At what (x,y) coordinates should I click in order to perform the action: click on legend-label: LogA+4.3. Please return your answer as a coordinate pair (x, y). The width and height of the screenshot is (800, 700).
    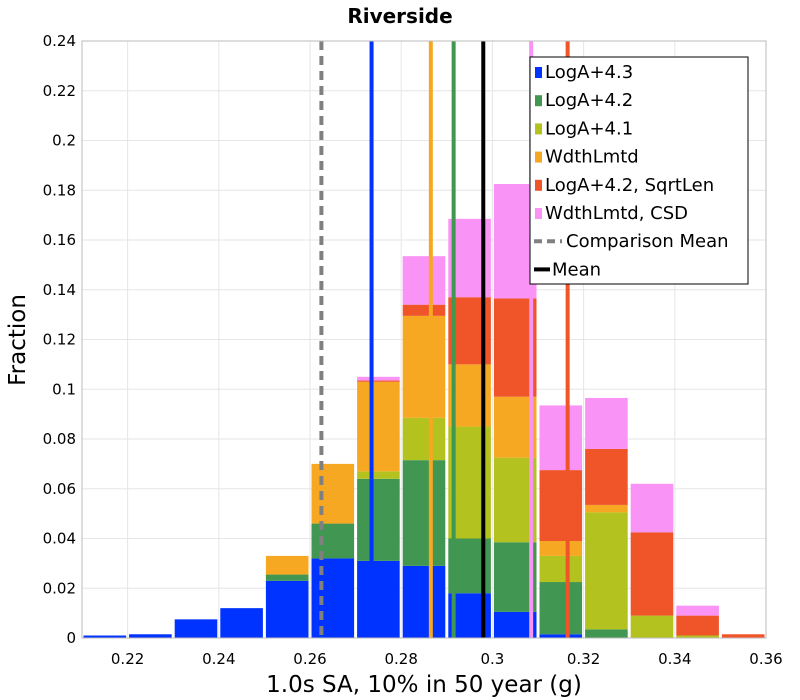
    Looking at the image, I should click on (589, 72).